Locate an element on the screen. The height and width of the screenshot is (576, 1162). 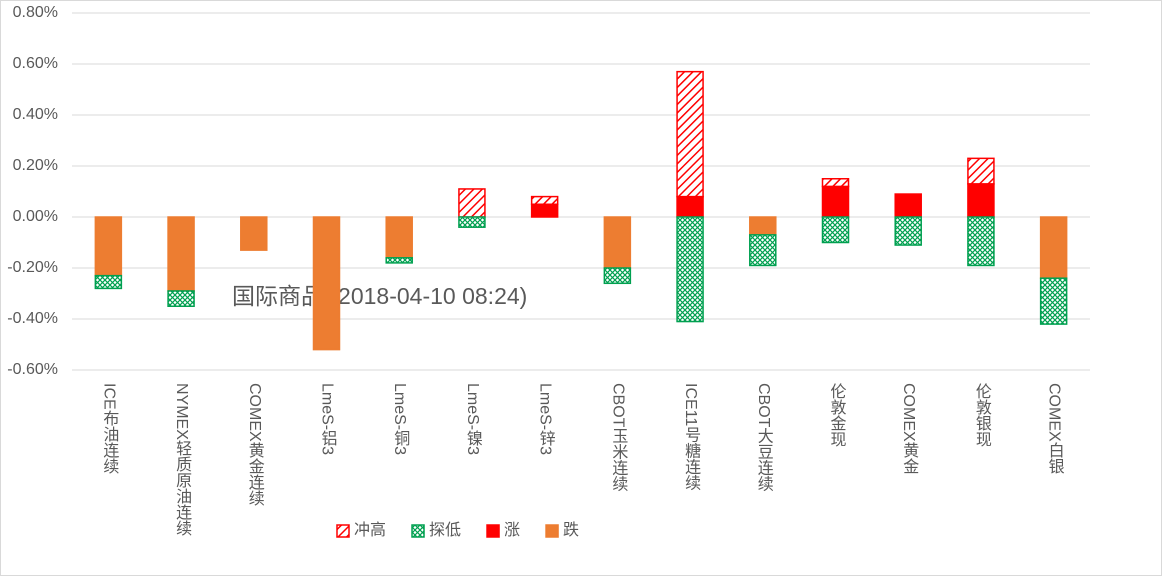
x-tick-label: LmeS-铝3 is located at coordinates (327, 419).